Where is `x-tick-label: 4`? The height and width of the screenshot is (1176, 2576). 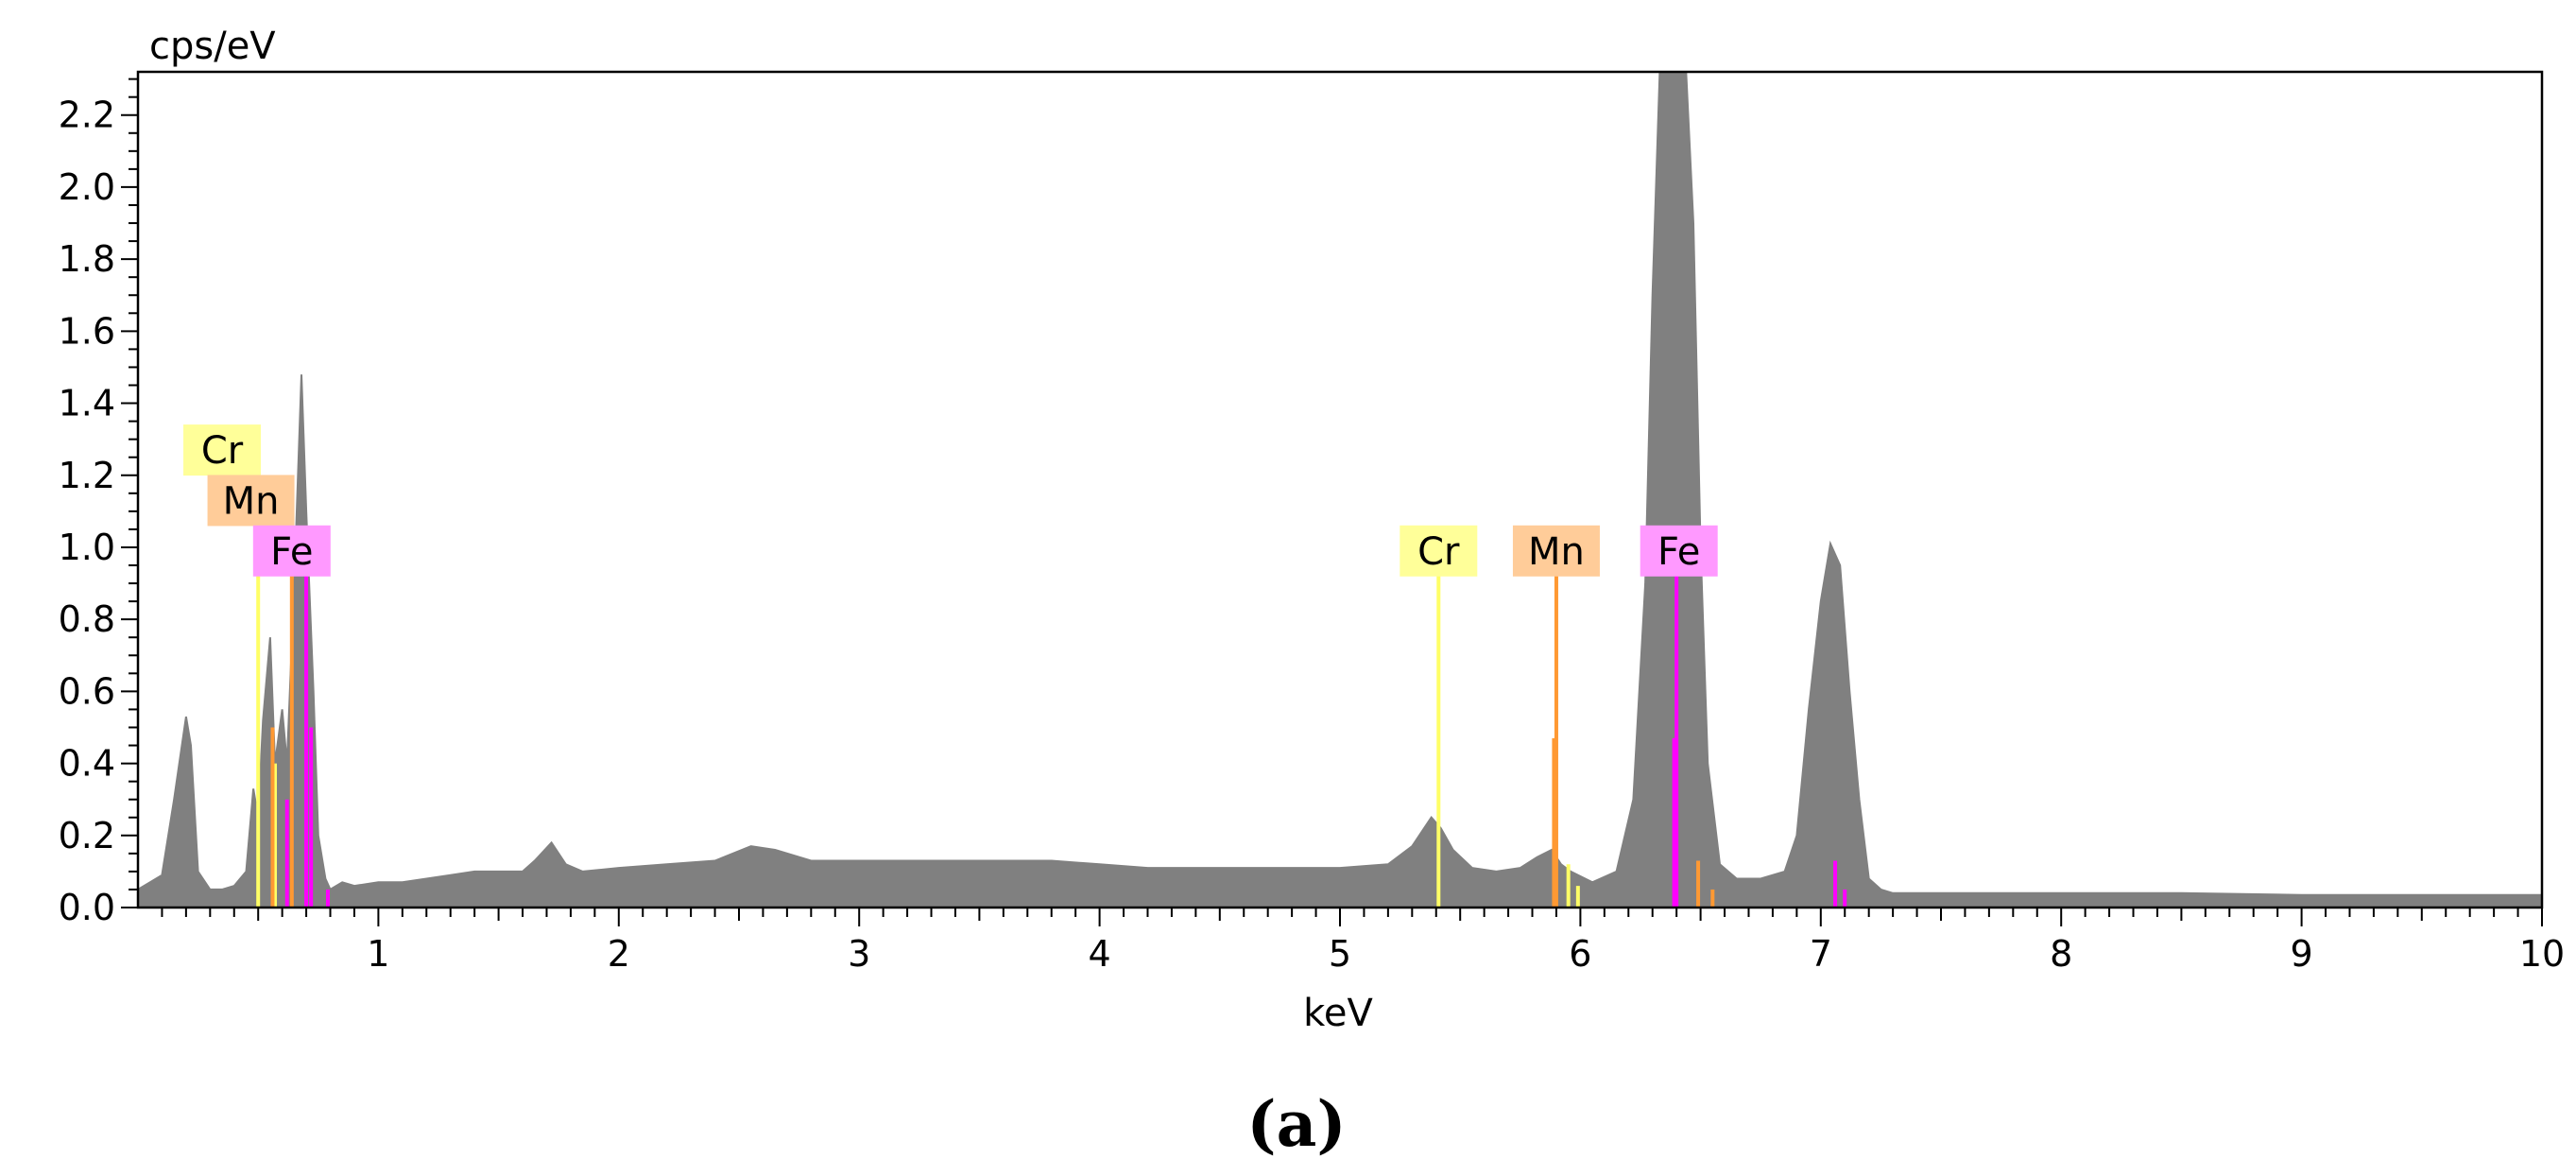
x-tick-label: 4 is located at coordinates (1100, 954).